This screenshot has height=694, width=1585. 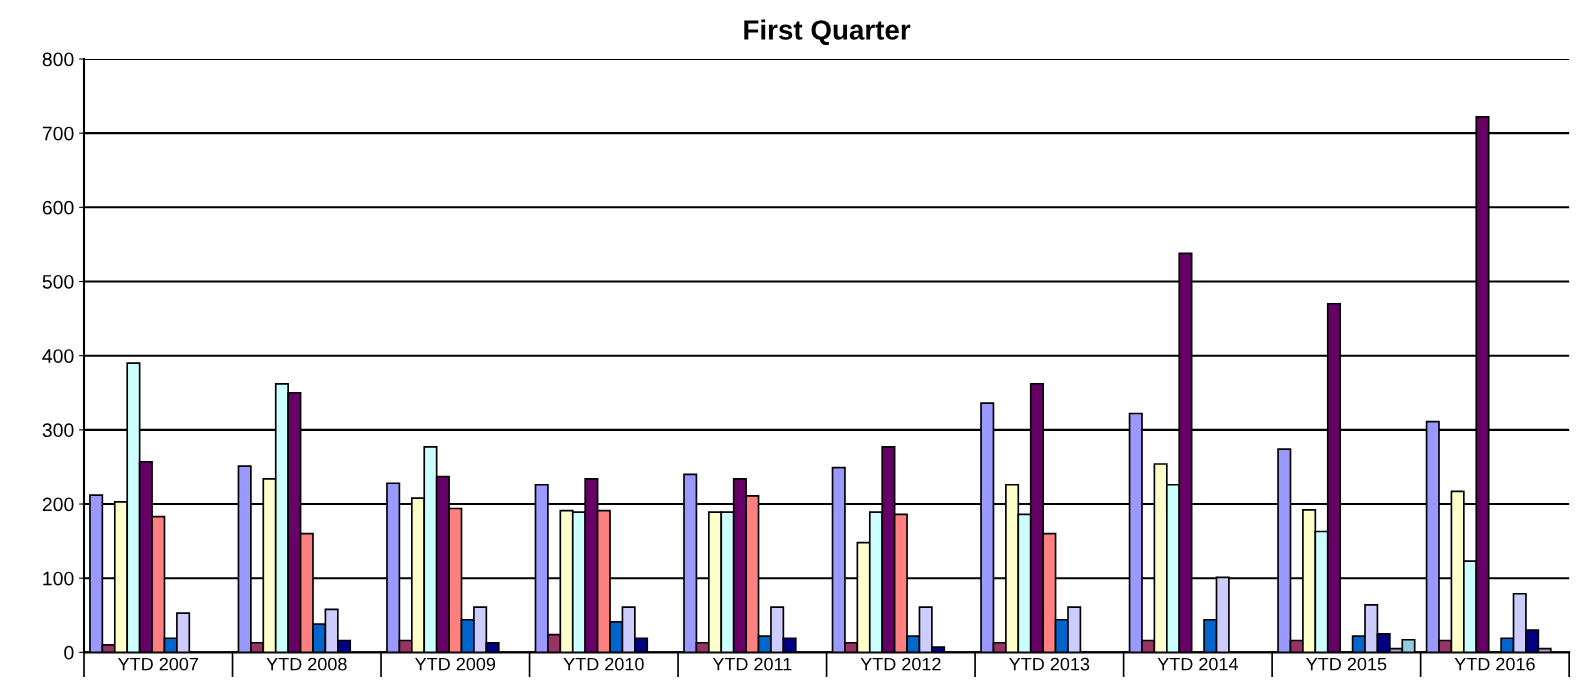 What do you see at coordinates (158, 664) in the screenshot?
I see `x-tick-label: YTD 2007` at bounding box center [158, 664].